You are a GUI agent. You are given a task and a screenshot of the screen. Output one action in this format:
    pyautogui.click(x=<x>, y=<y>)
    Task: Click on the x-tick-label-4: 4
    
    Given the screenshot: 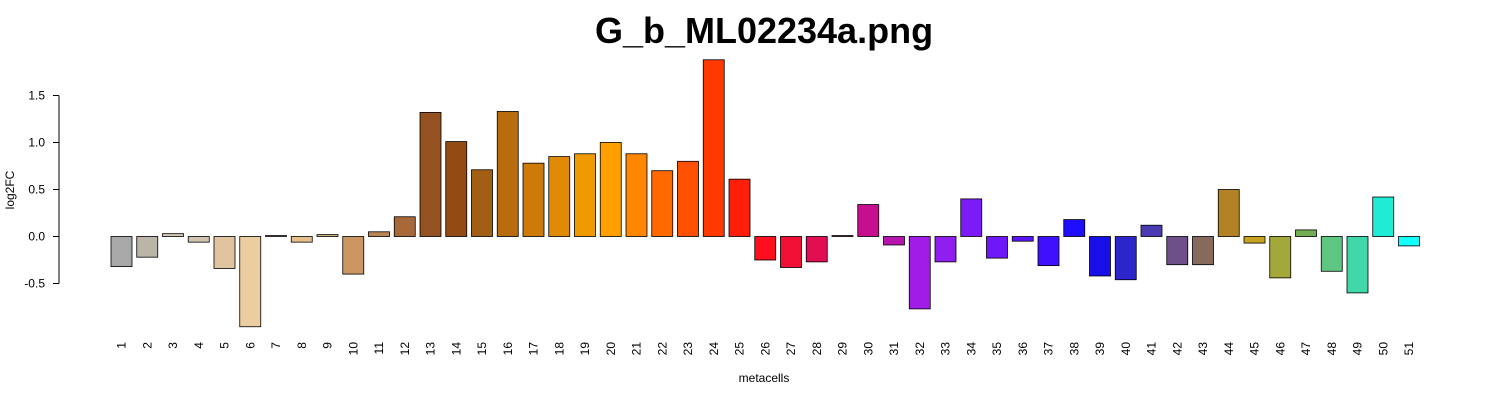 What is the action you would take?
    pyautogui.click(x=199, y=345)
    